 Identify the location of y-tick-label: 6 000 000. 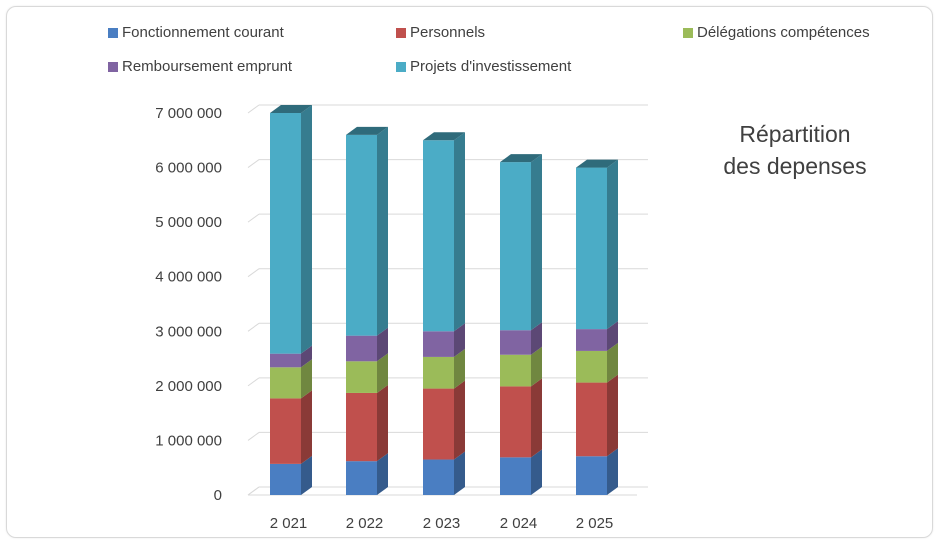
(188, 168).